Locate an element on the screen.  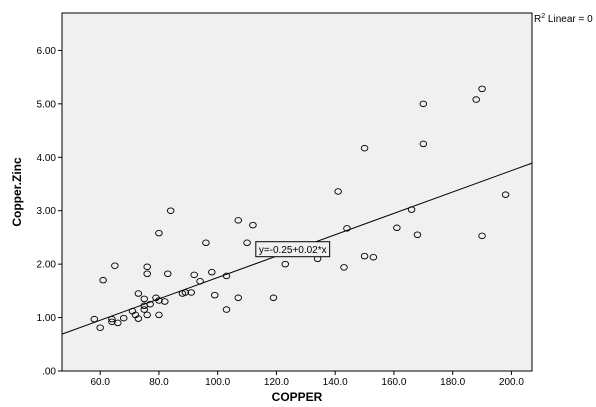
r2-legend-prefix: R is located at coordinates (537, 19).